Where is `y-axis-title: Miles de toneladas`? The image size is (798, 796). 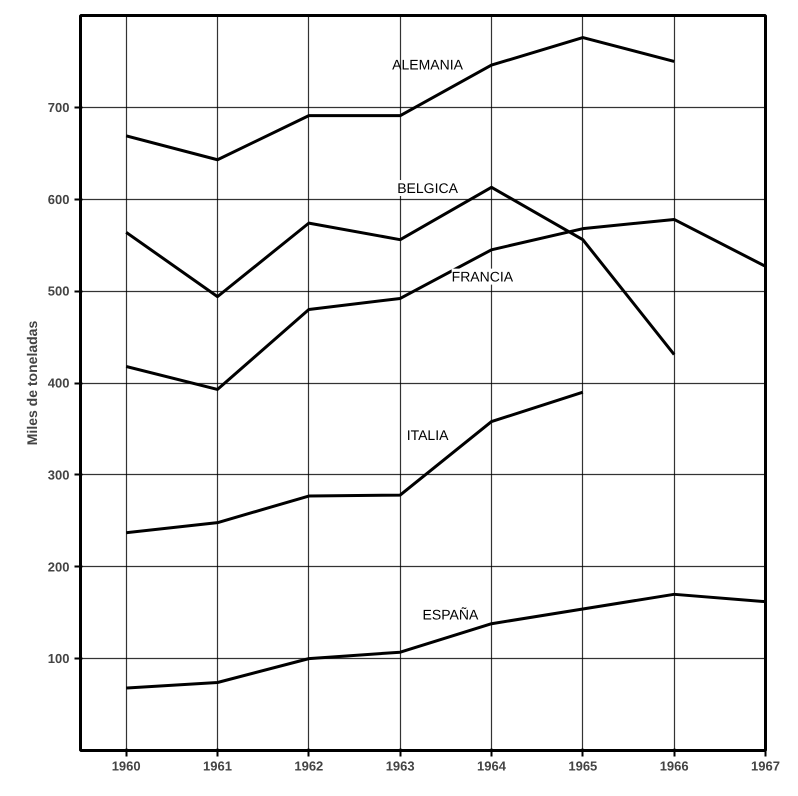
y-axis-title: Miles de toneladas is located at coordinates (32, 383).